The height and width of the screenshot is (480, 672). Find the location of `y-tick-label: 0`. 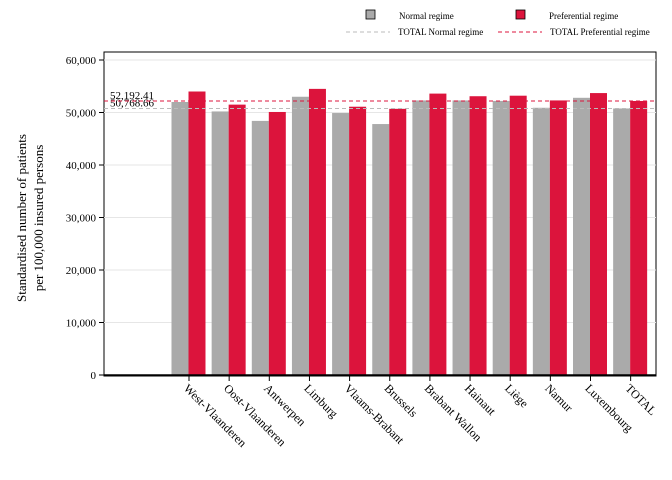

y-tick-label: 0 is located at coordinates (94, 376).